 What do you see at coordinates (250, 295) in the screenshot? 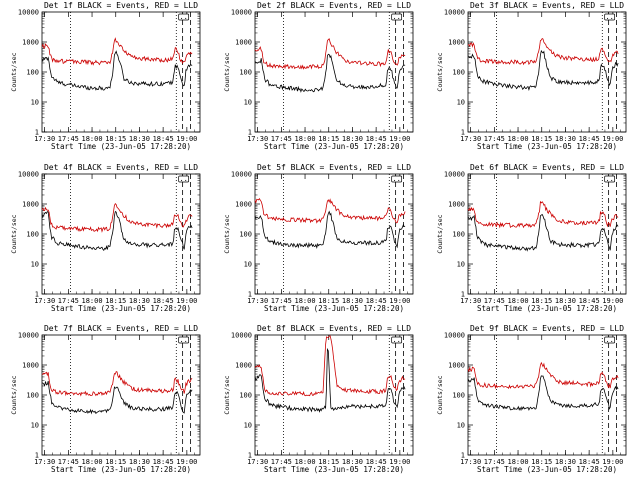
I see `panel-5-ytick-label: 1` at bounding box center [250, 295].